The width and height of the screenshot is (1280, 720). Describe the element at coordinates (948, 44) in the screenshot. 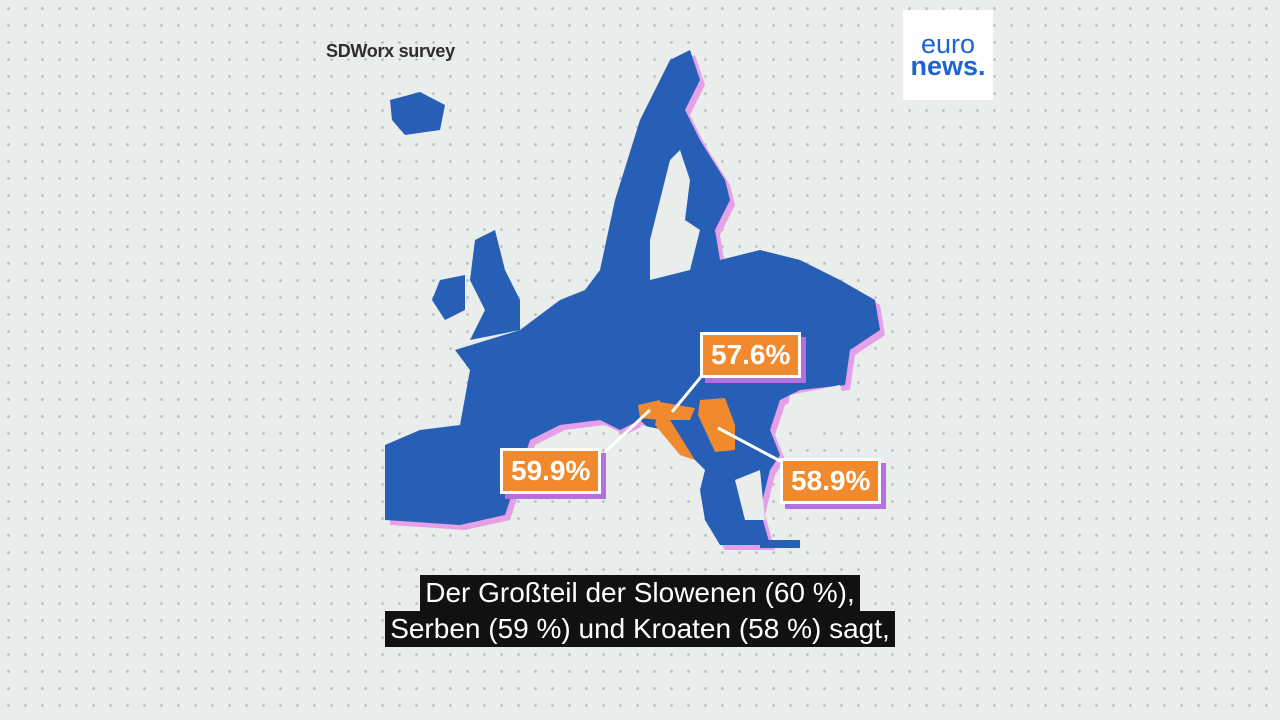

I see `logo-line1: euro` at that location.